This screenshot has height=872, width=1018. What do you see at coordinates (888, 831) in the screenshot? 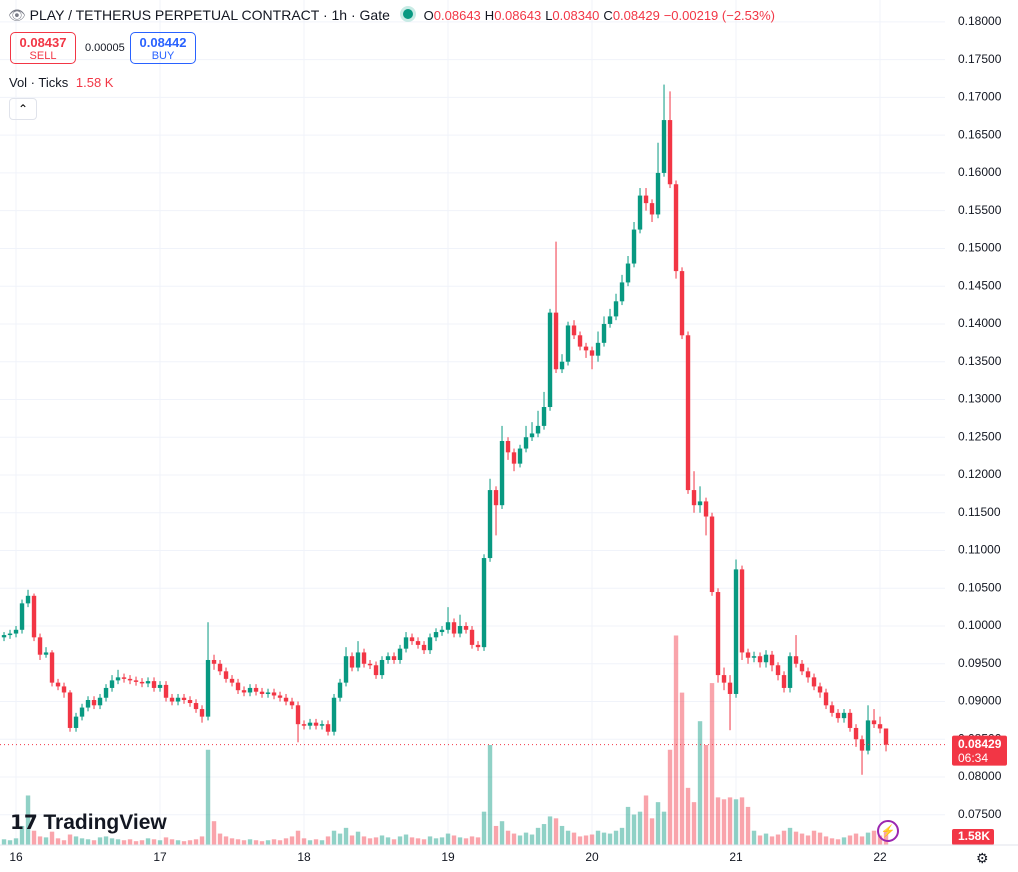
I see `flash-icon: ⚡` at bounding box center [888, 831].